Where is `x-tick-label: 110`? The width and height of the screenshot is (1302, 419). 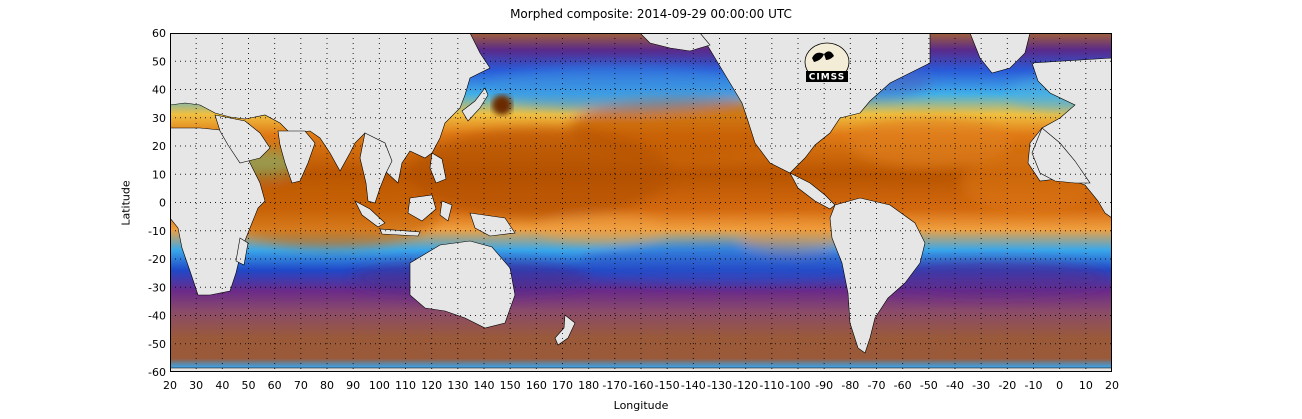
x-tick-label: 110 is located at coordinates (405, 385).